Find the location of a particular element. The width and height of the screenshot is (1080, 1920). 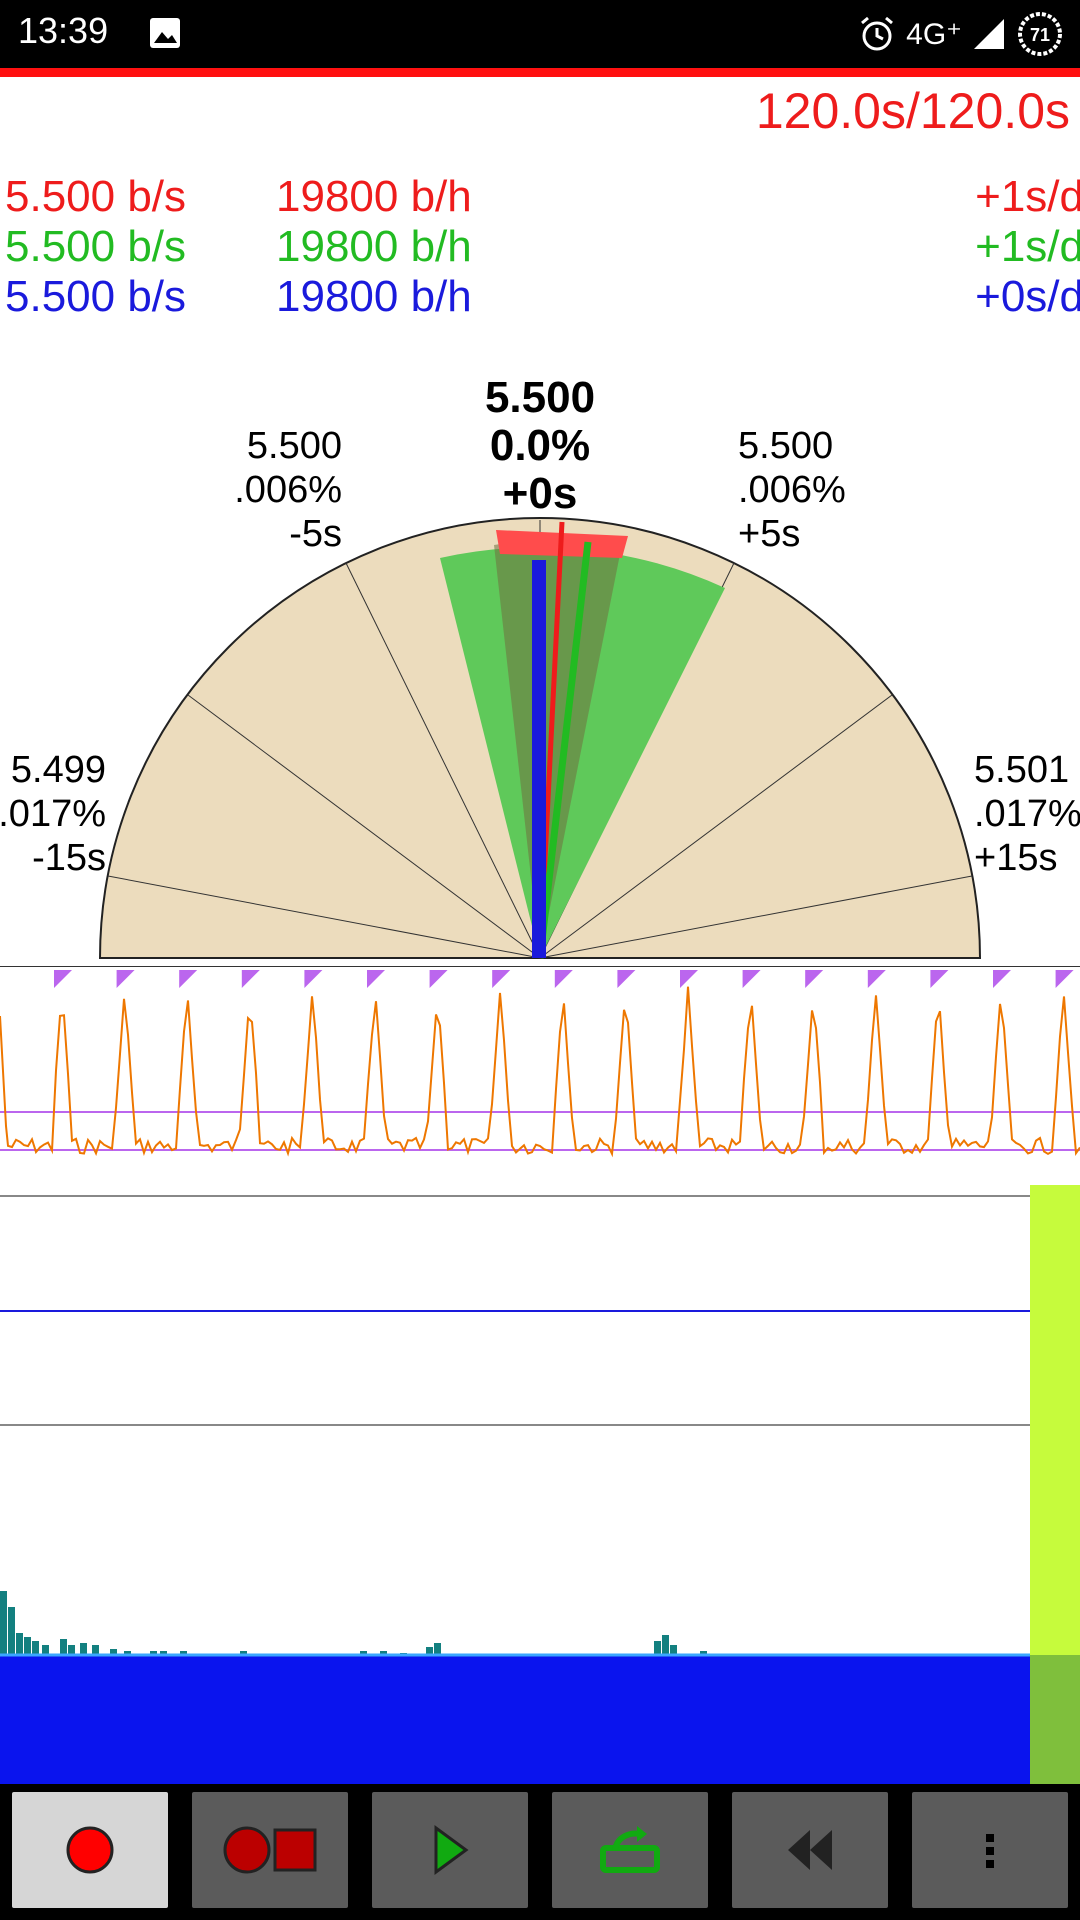

histogram is located at coordinates (353, 1623).